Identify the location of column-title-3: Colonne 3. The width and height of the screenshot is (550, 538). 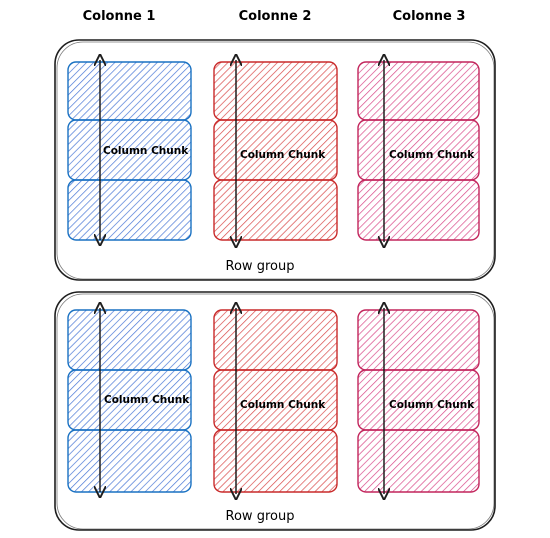
(429, 16).